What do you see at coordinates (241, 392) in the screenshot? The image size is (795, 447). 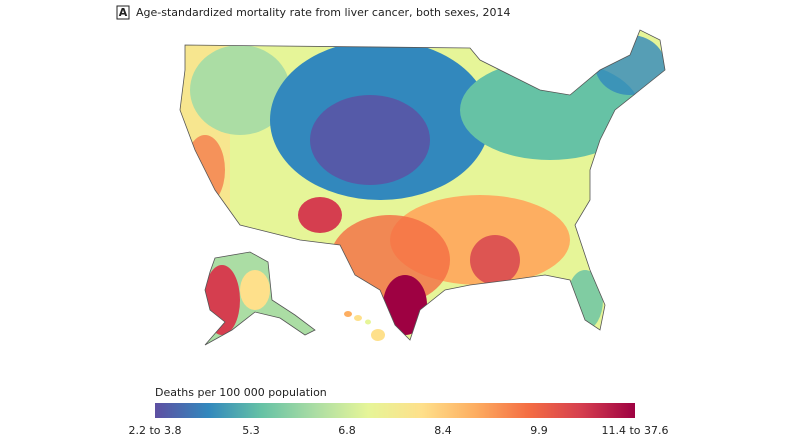 I see `legend-title: Deaths per 100 000 population` at bounding box center [241, 392].